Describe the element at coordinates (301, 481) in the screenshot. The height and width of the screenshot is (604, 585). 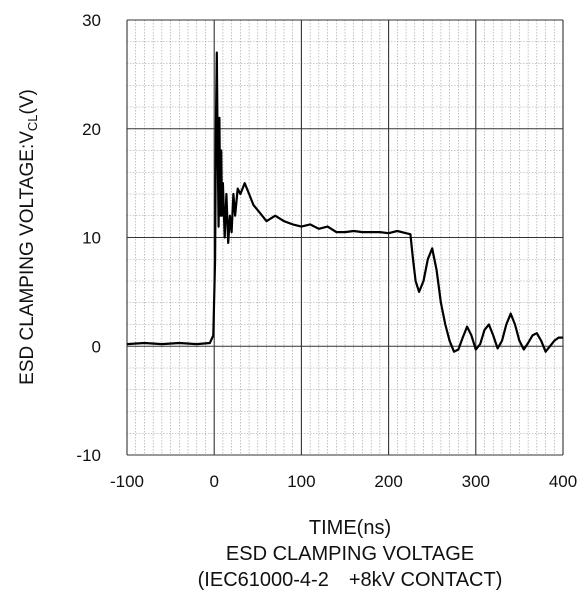
I see `x-tick-label: 100` at that location.